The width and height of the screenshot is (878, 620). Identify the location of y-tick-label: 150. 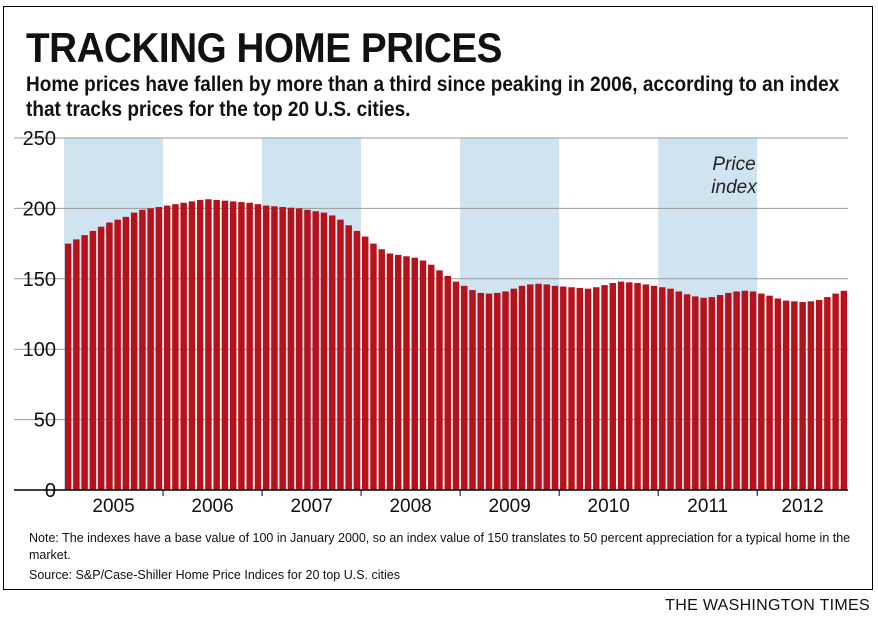
(39, 280).